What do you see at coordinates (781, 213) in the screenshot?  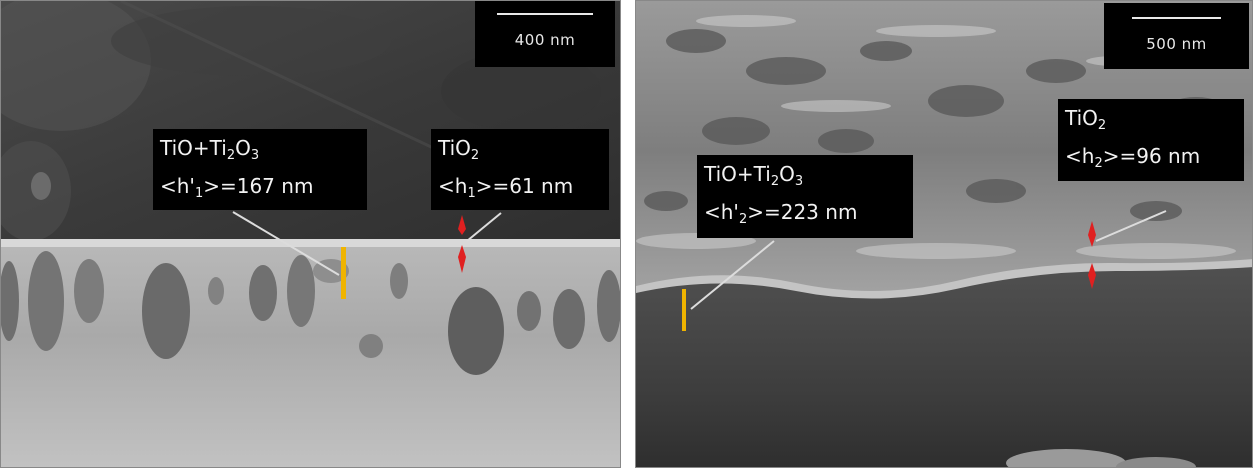 I see `label-thickness-value: <h'2>=223 nm` at bounding box center [781, 213].